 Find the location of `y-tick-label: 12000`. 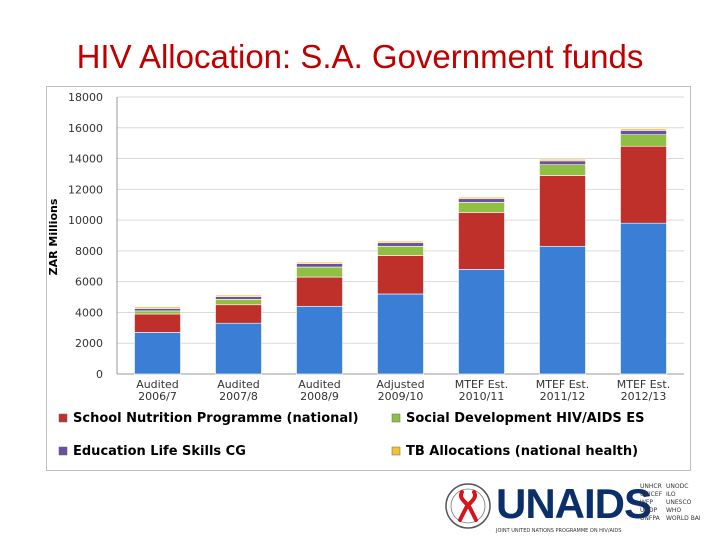

y-tick-label: 12000 is located at coordinates (85, 189).